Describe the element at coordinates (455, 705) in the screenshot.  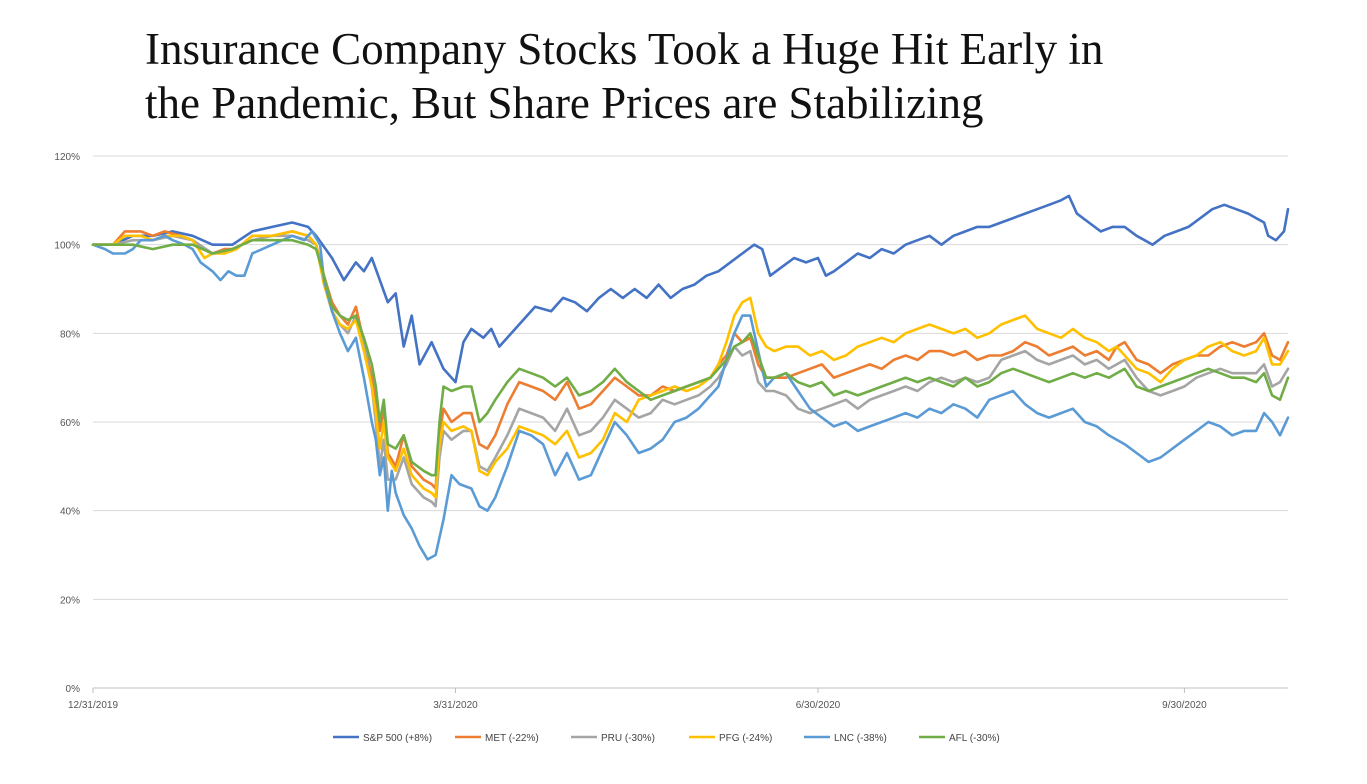
I see `x-tick-label: 3/31/2020` at that location.